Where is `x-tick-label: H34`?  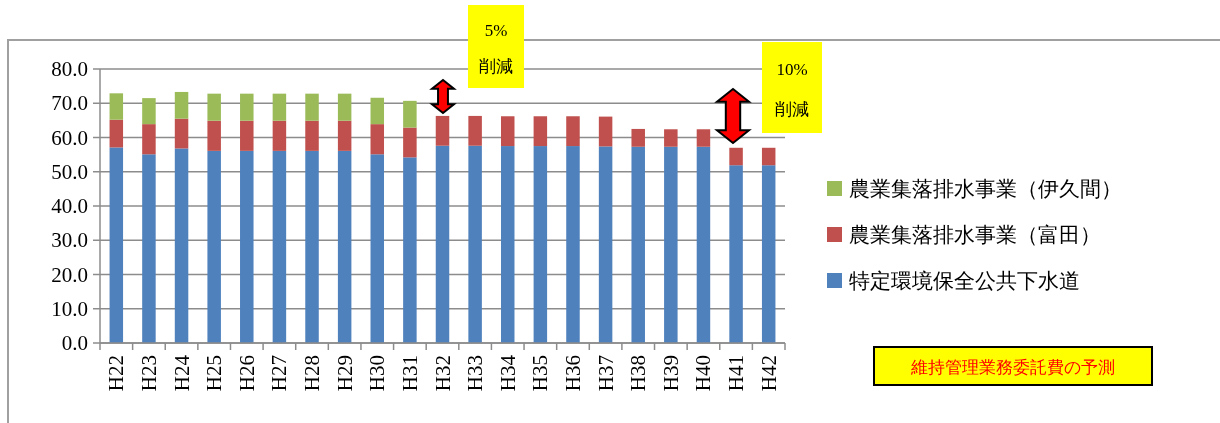 x-tick-label: H34 is located at coordinates (507, 373).